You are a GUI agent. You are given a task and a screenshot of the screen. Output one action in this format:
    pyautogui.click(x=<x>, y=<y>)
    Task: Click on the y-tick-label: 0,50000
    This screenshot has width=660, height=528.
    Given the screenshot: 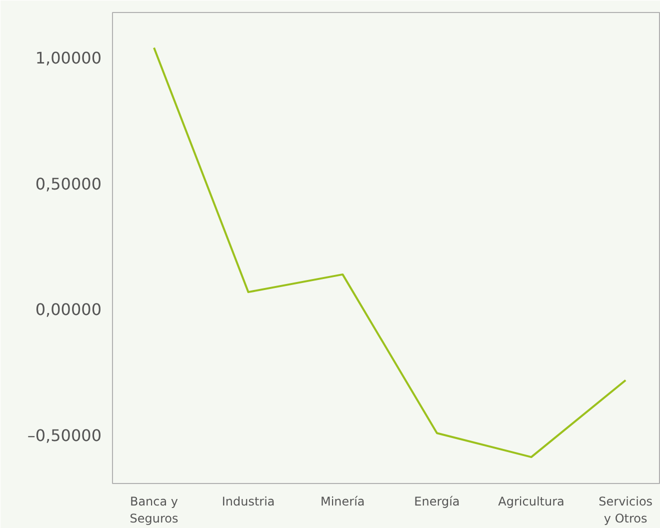 What is the action you would take?
    pyautogui.click(x=68, y=184)
    